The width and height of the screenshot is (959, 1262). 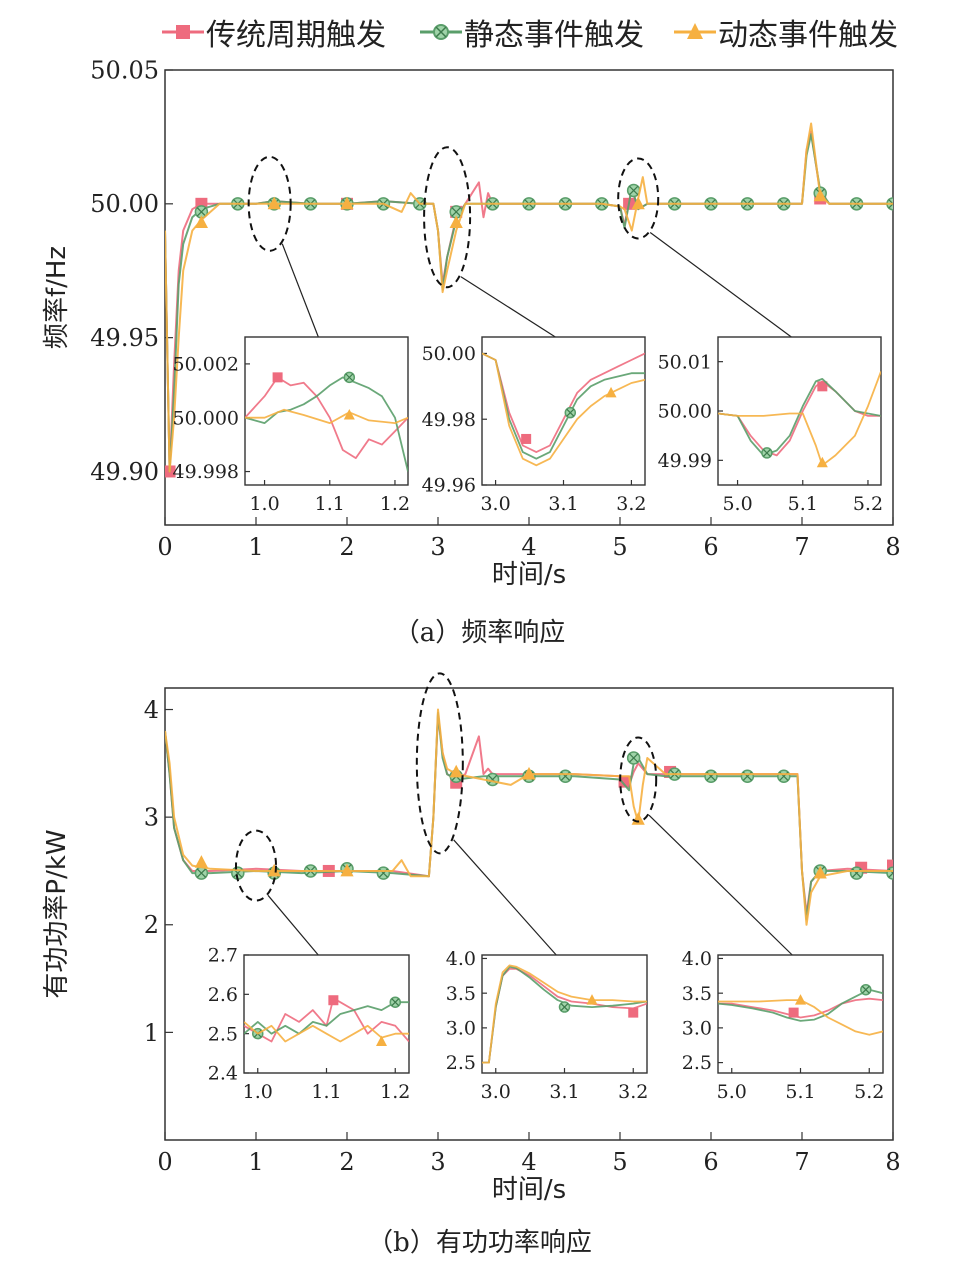 I want to click on power-main-ytick-label: 1, so click(x=151, y=1033).